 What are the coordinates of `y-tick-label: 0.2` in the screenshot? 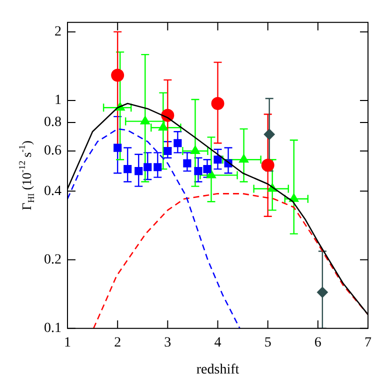 It's located at (53, 260).